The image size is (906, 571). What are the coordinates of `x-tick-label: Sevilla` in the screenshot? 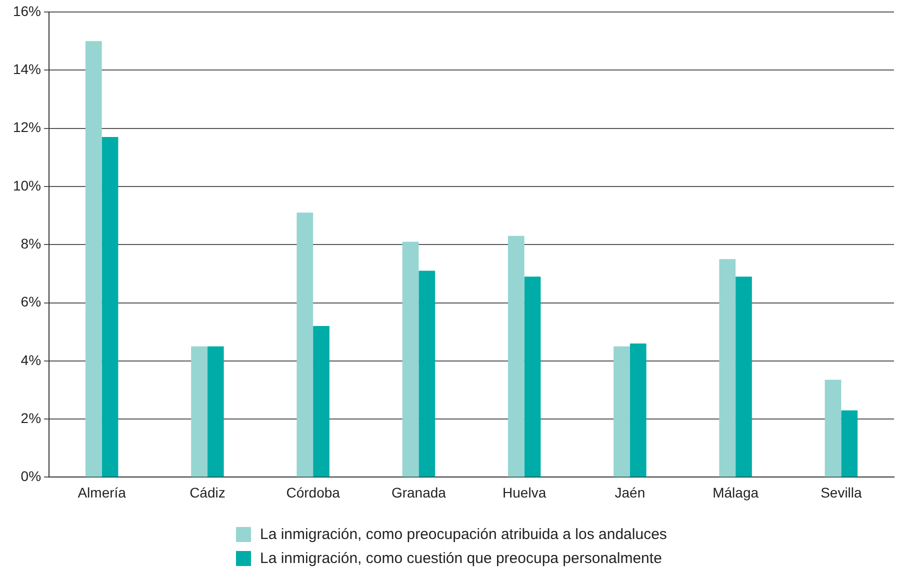 It's located at (841, 492).